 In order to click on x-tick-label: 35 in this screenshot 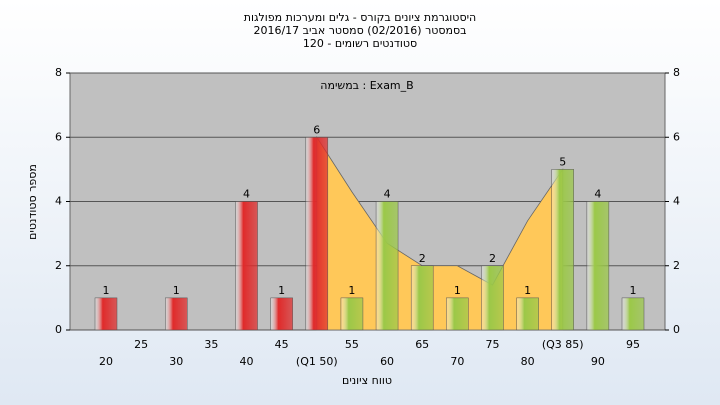, I will do `click(211, 344)`.